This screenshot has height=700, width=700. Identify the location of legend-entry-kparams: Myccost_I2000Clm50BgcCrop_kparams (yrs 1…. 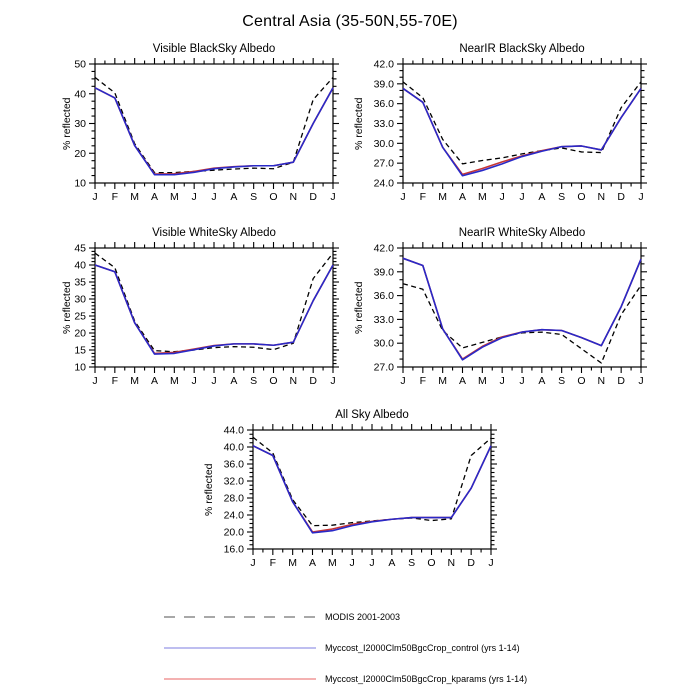
(344, 678).